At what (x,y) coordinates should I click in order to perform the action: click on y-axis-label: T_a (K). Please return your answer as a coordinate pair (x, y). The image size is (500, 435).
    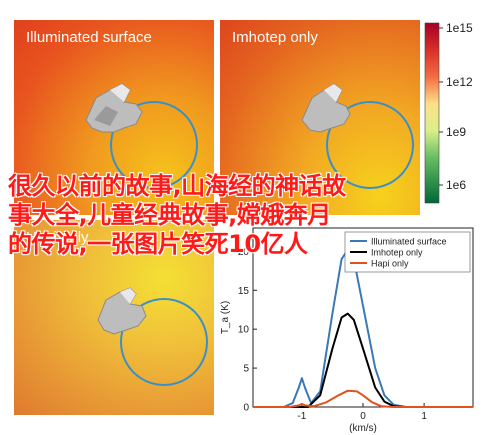
    Looking at the image, I should click on (225, 317).